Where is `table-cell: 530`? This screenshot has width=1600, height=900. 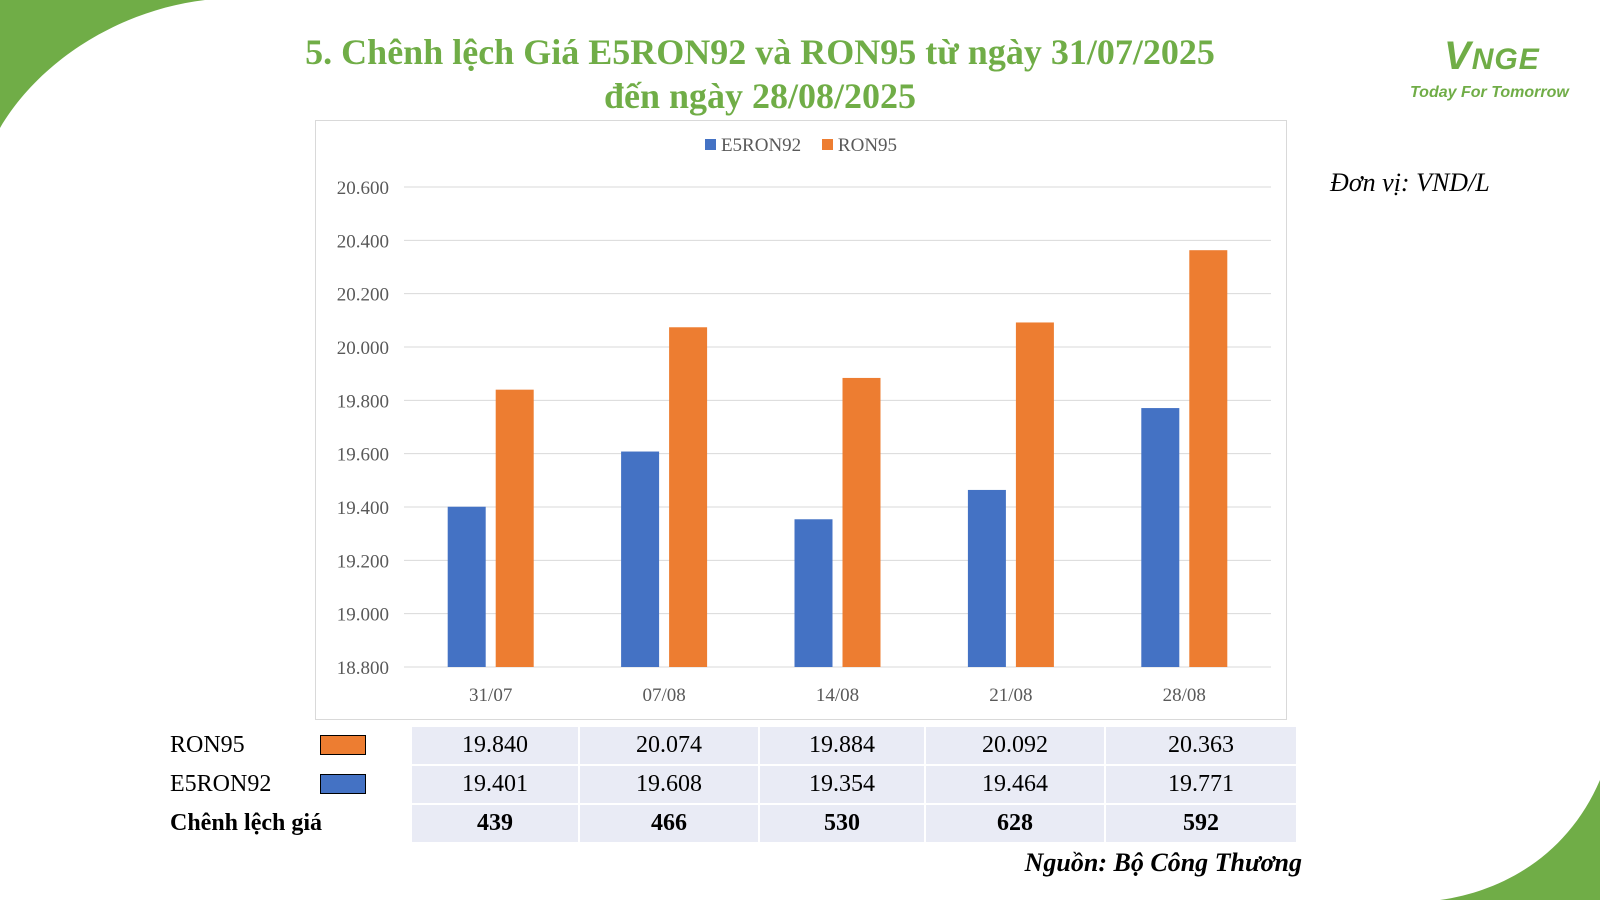 table-cell: 530 is located at coordinates (841, 822).